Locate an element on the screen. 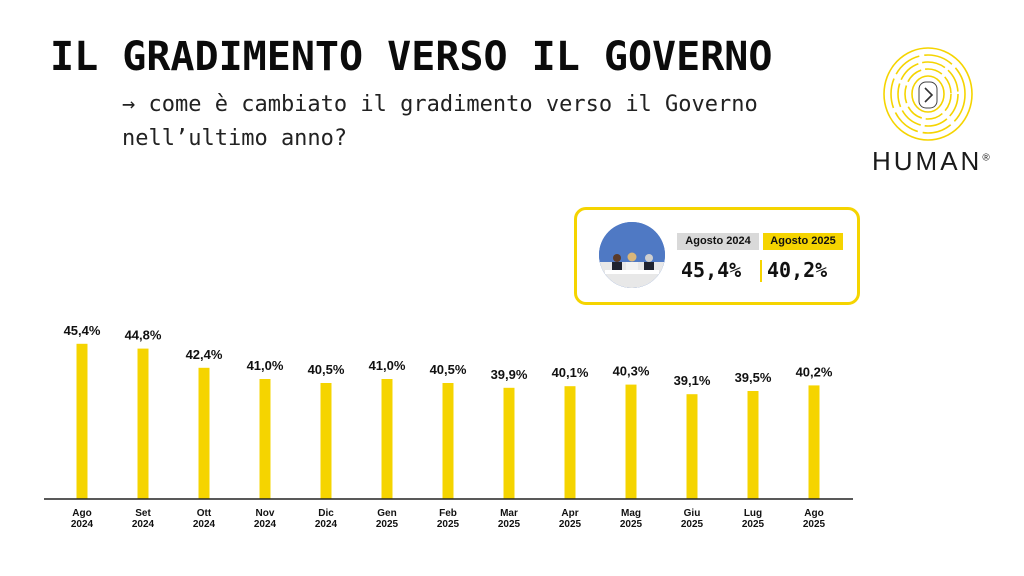 This screenshot has width=1024, height=576. data-label: 45,4% is located at coordinates (82, 330).